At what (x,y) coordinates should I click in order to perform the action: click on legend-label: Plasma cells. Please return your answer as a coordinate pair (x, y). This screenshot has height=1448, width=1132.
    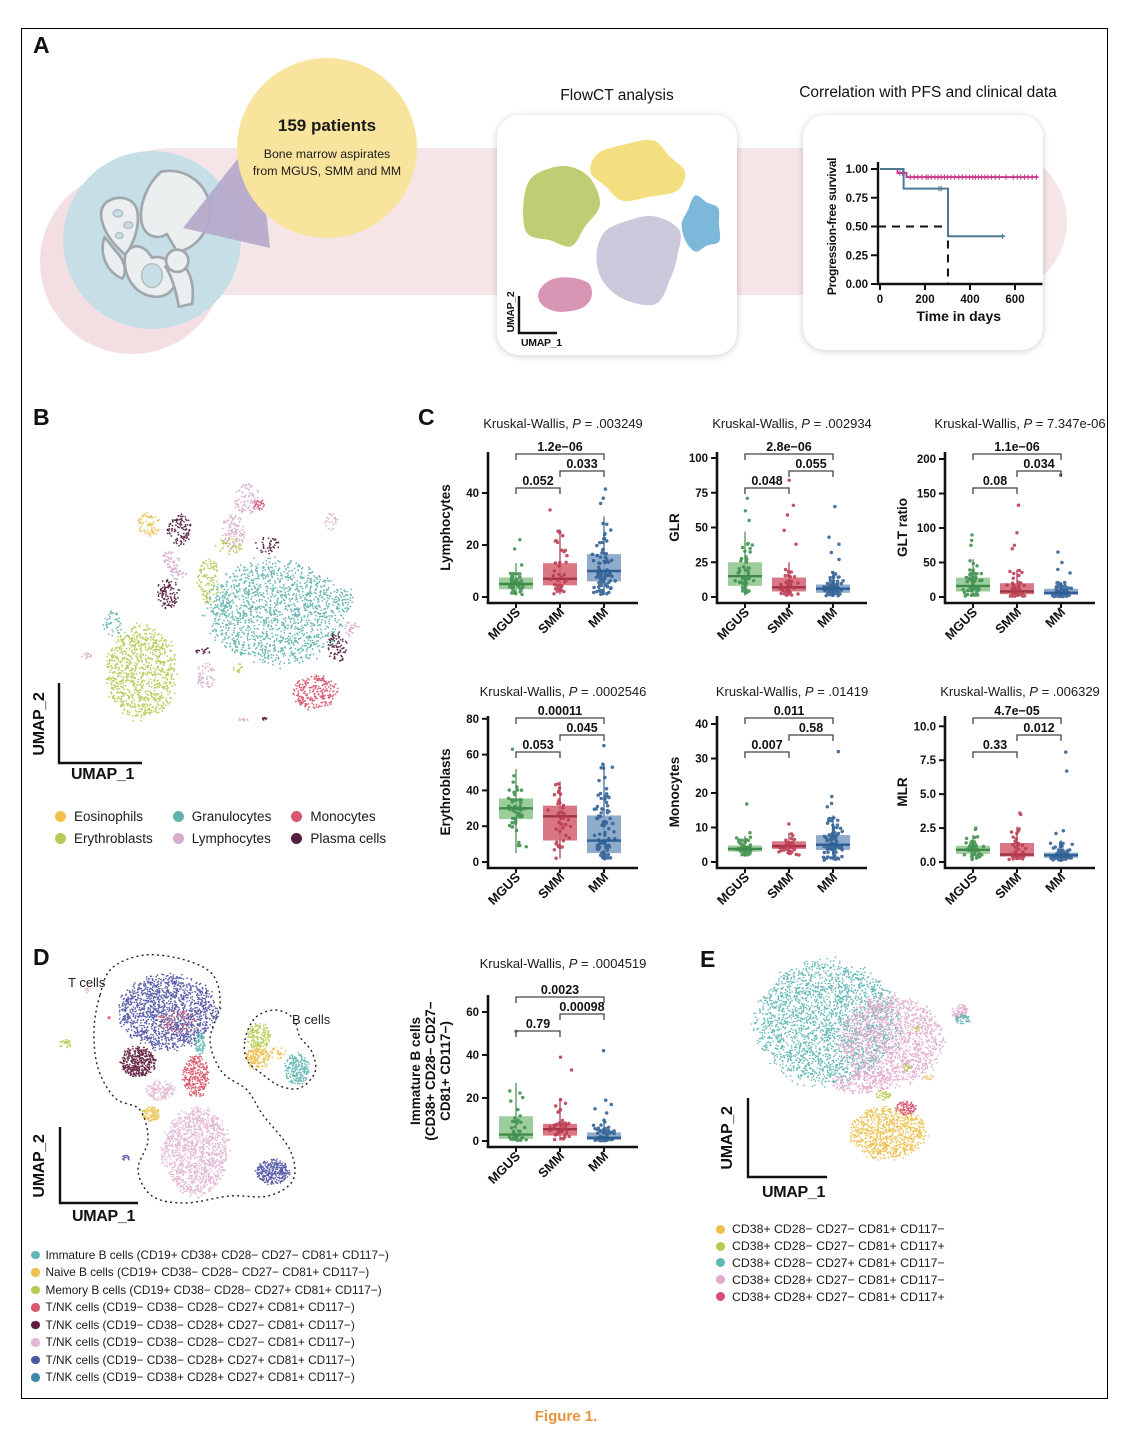
    Looking at the image, I should click on (348, 838).